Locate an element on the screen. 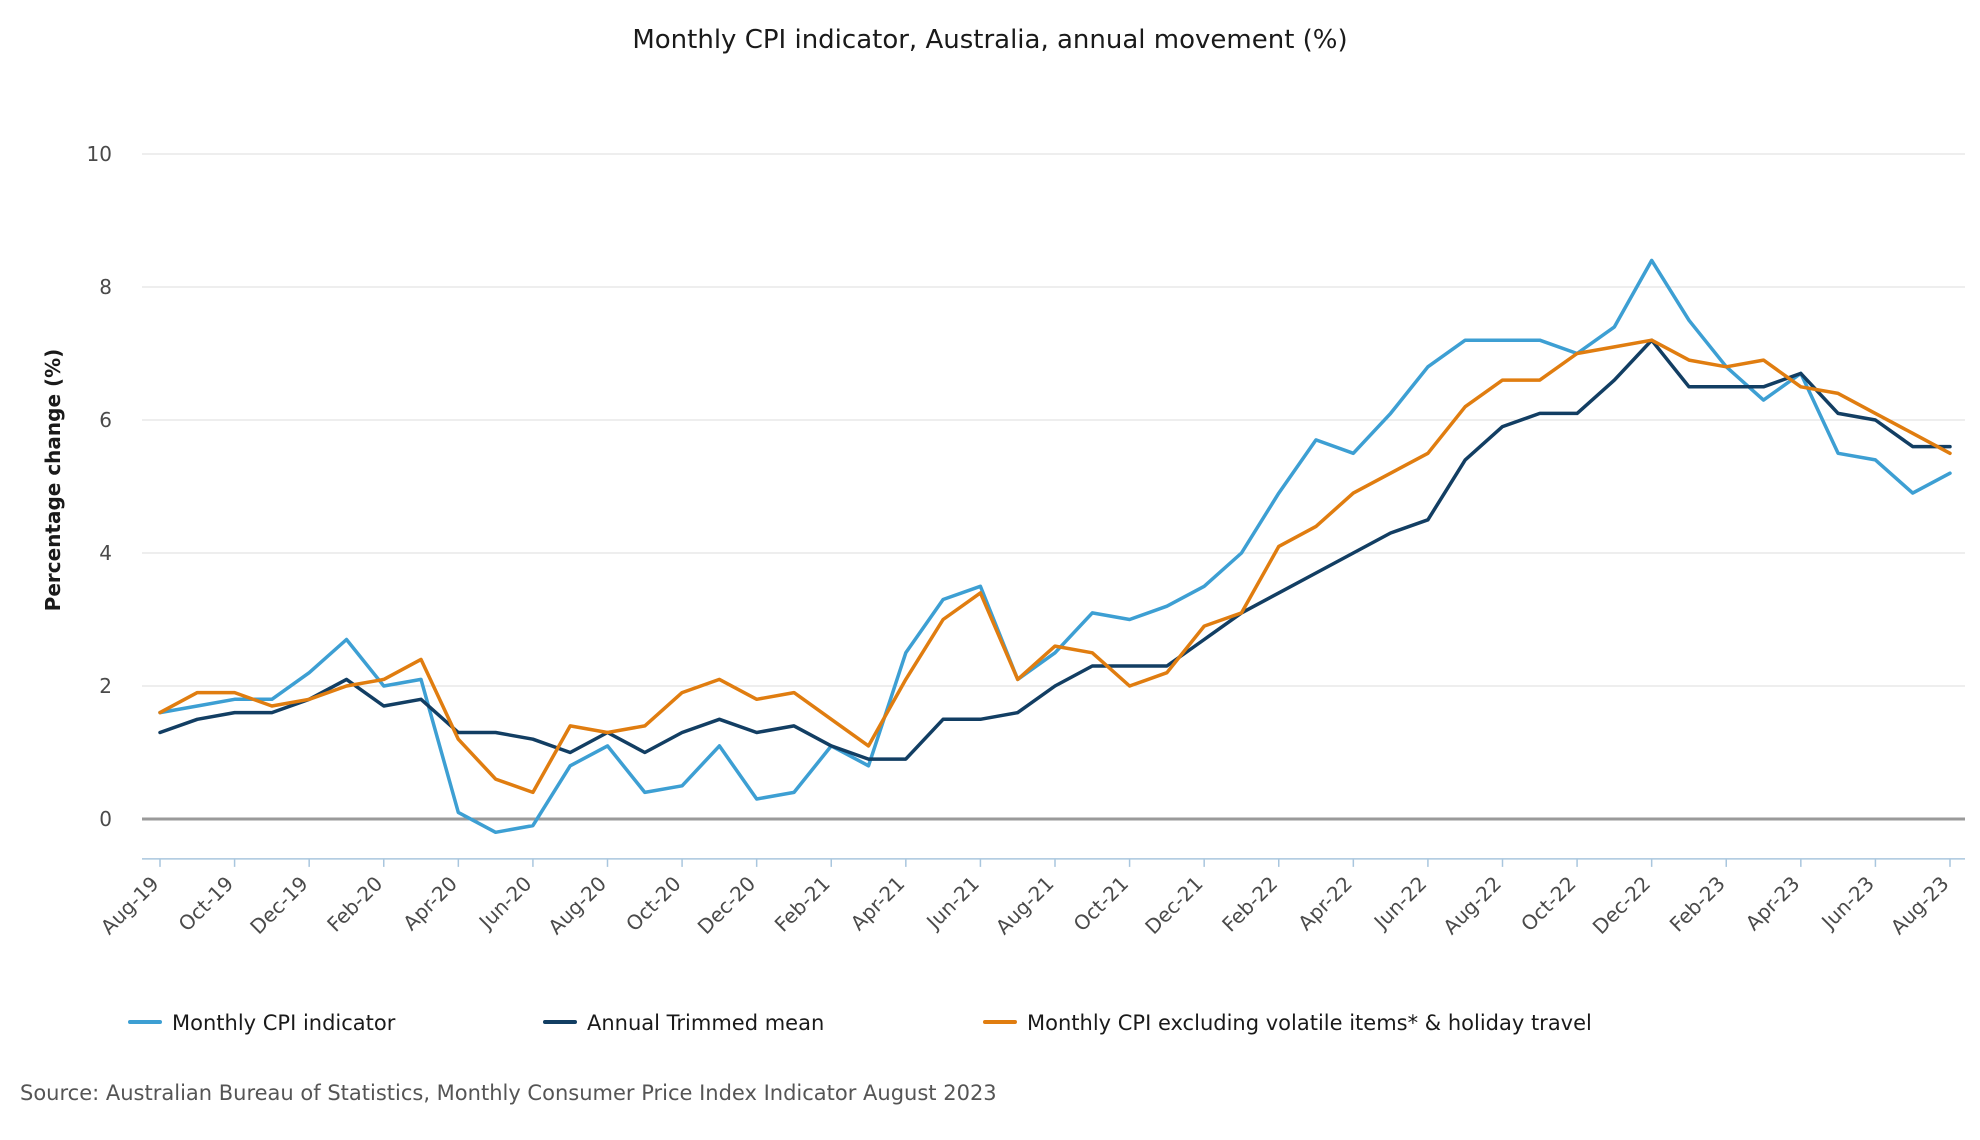 Image resolution: width=1980 pixels, height=1140 pixels. legend-label: Monthly CPI indicator is located at coordinates (284, 1023).